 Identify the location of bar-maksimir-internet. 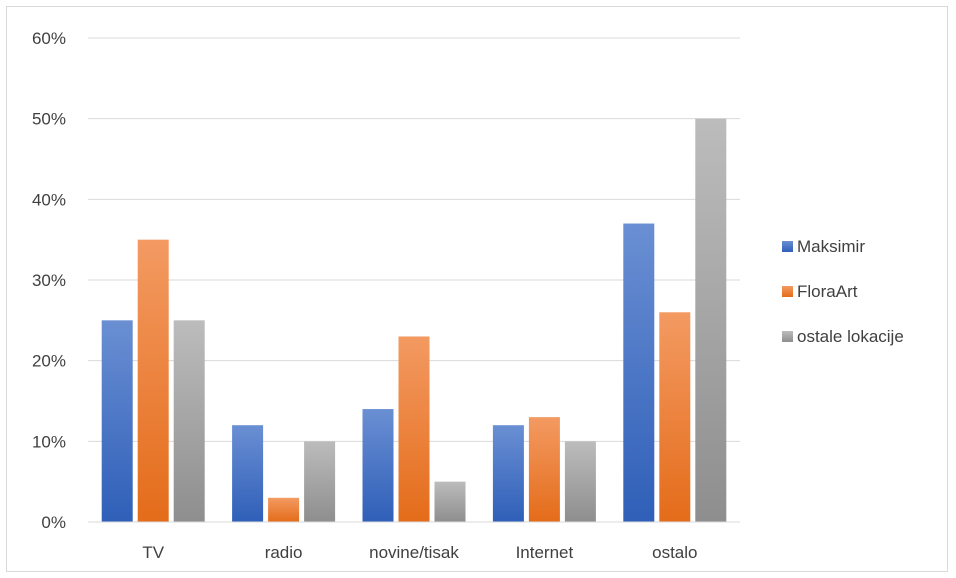
(508, 473).